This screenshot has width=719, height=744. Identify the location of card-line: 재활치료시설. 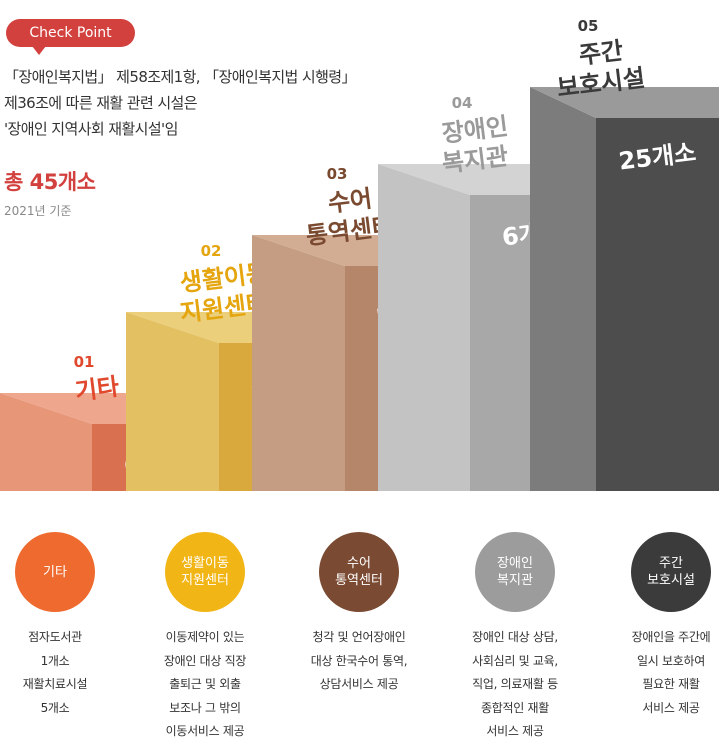
(55, 684).